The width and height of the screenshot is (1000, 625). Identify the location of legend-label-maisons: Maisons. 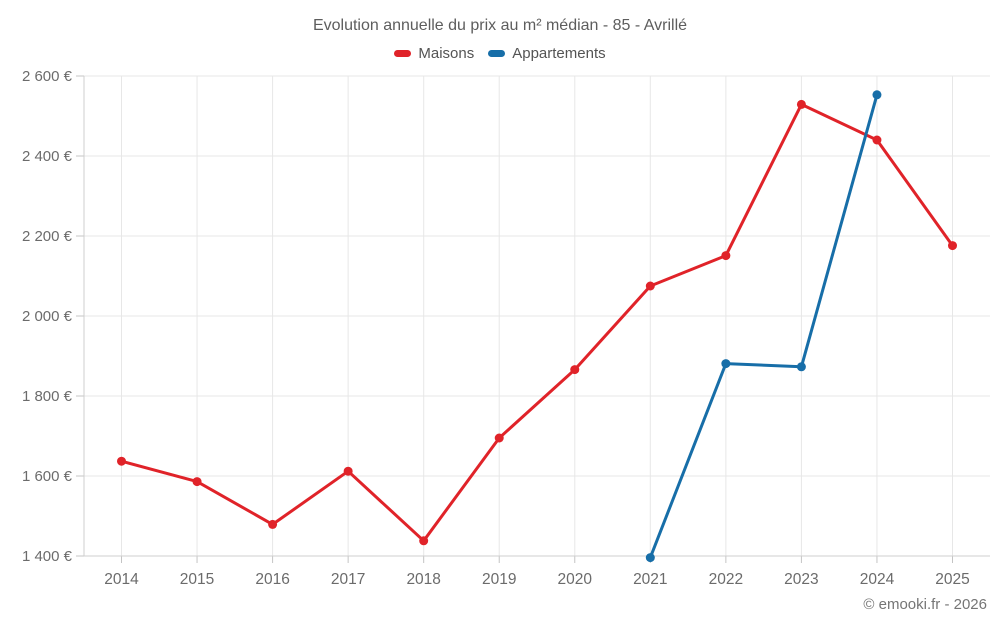
(446, 53).